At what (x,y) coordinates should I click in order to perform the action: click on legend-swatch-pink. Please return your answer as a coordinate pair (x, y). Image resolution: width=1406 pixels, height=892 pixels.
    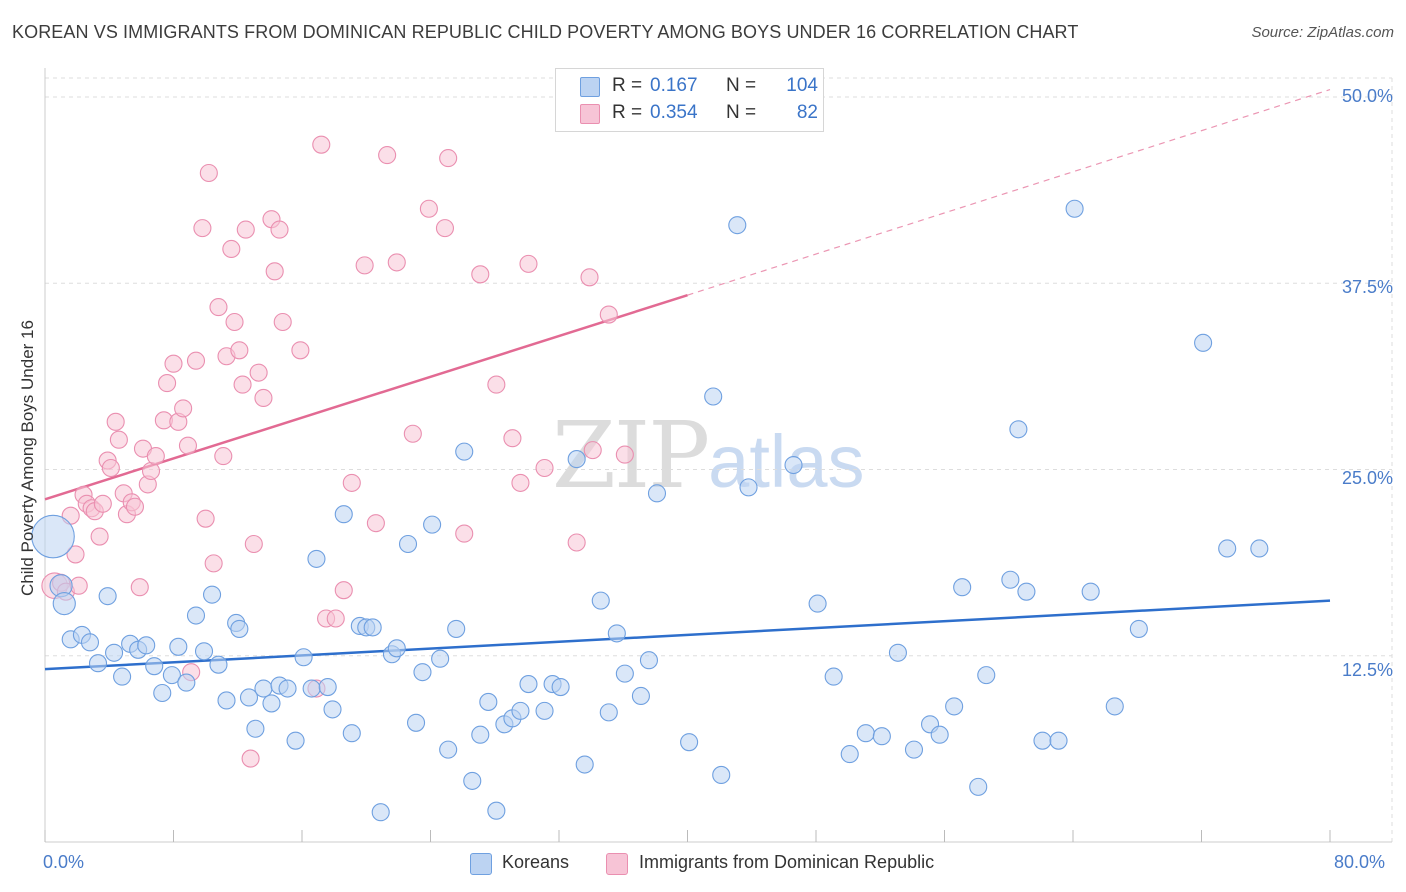
    Looking at the image, I should click on (590, 114).